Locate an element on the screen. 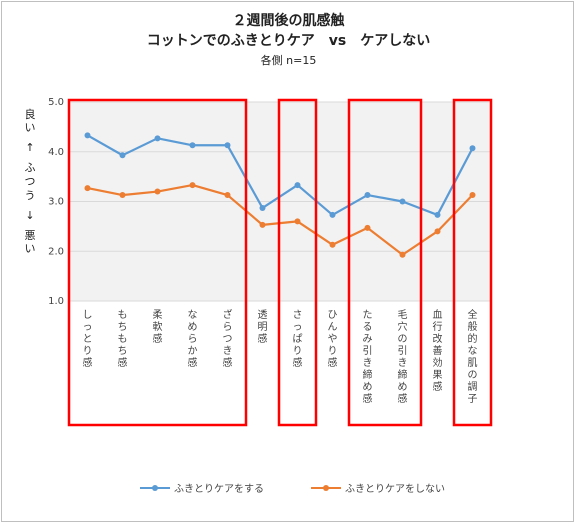 The image size is (577, 525). legend-item-series1: ふきとりケアをする is located at coordinates (202, 487).